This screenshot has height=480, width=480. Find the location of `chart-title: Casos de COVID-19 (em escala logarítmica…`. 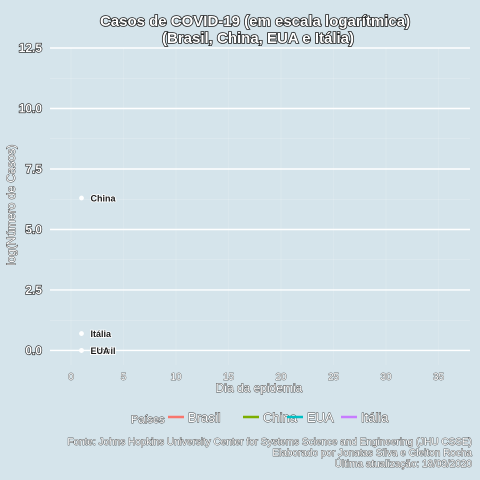

chart-title: Casos de COVID-19 (em escala logarítmica… is located at coordinates (255, 21).